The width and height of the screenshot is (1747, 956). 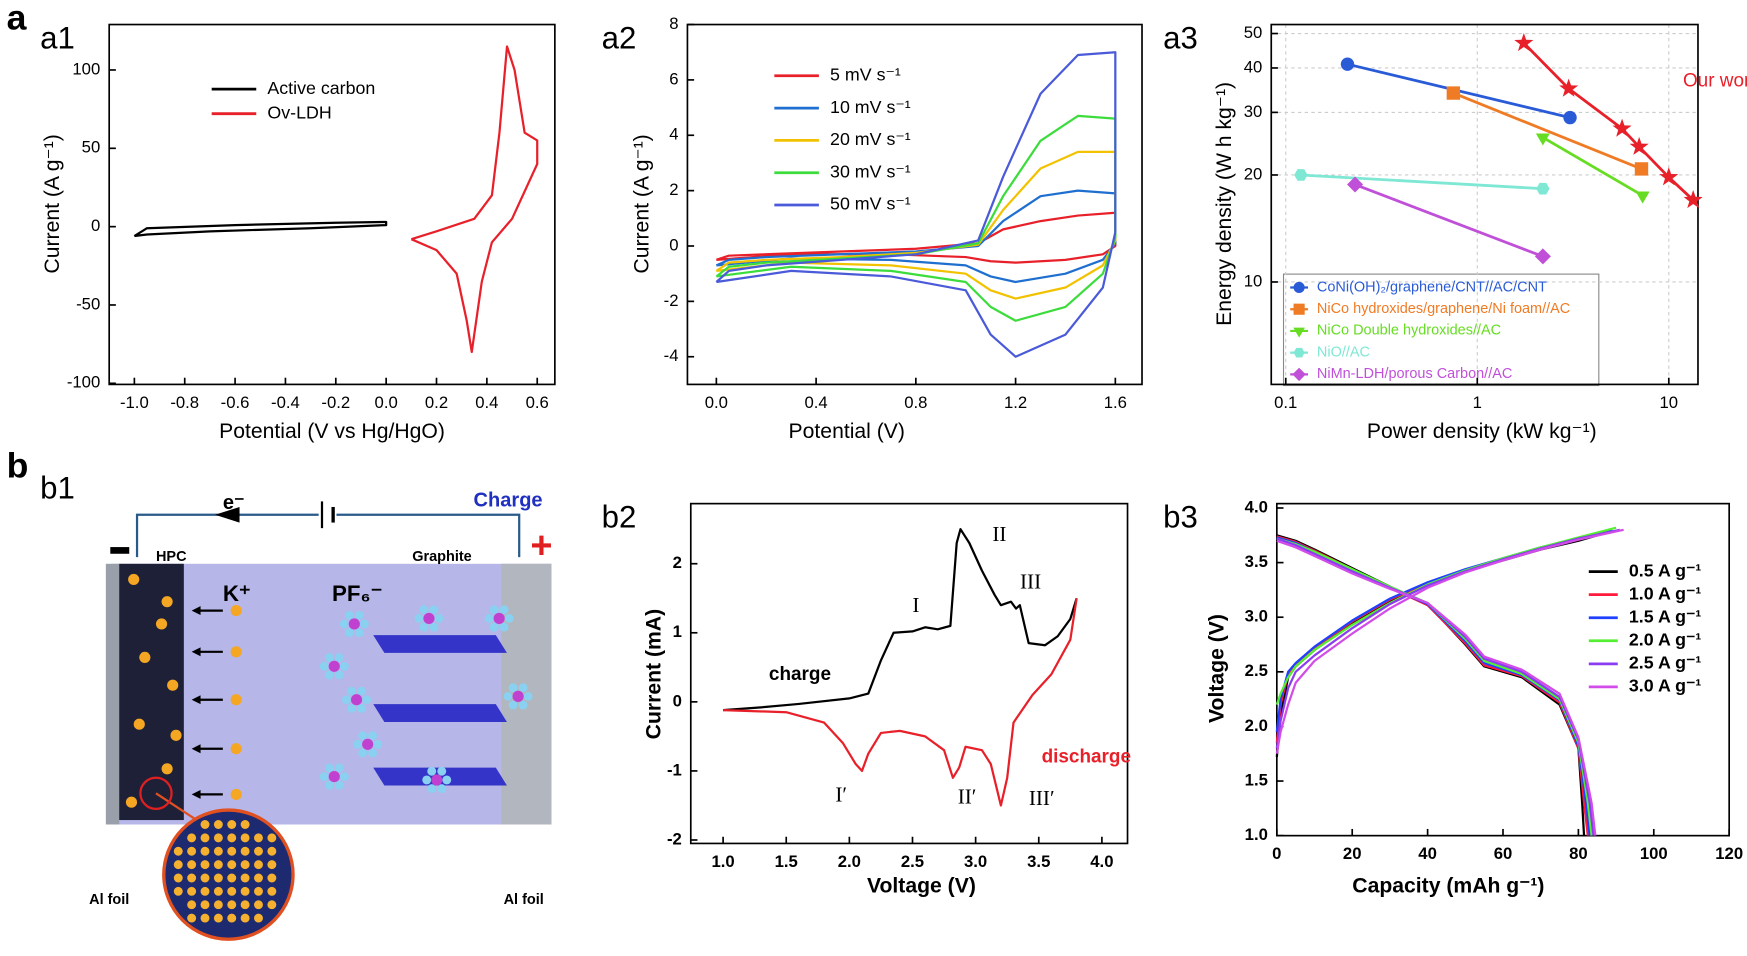 I want to click on x-tick-label: 0.8, so click(x=915, y=402).